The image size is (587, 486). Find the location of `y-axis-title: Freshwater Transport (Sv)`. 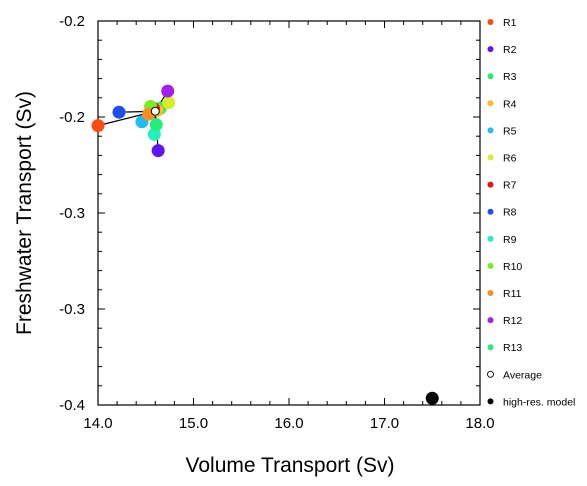

y-axis-title: Freshwater Transport (Sv) is located at coordinates (24, 213).